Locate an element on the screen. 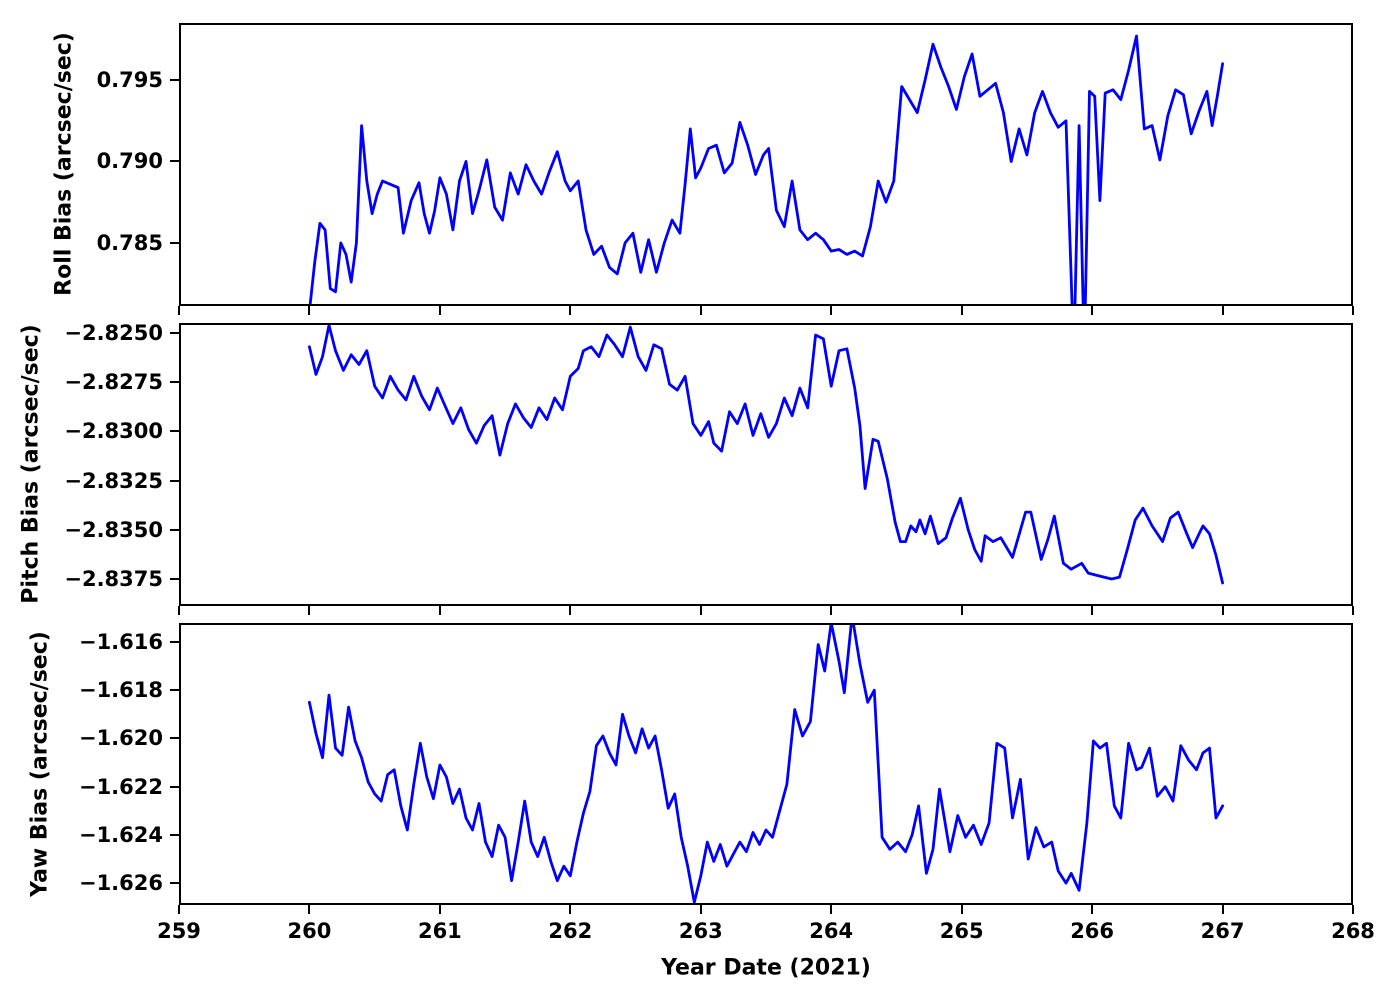 This screenshot has height=1000, width=1400. y-tick-label: −2.8250 is located at coordinates (113, 333).